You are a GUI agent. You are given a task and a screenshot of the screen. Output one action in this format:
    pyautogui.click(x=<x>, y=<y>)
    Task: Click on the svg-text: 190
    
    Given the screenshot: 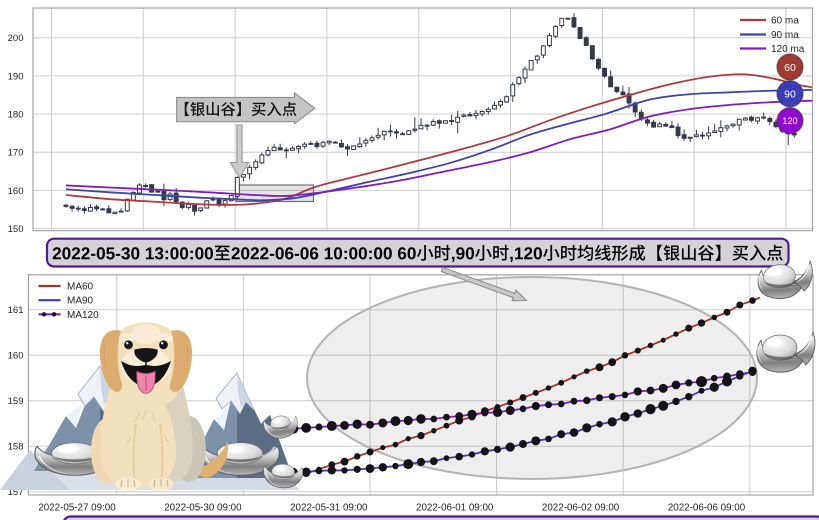 What is the action you would take?
    pyautogui.click(x=16, y=76)
    